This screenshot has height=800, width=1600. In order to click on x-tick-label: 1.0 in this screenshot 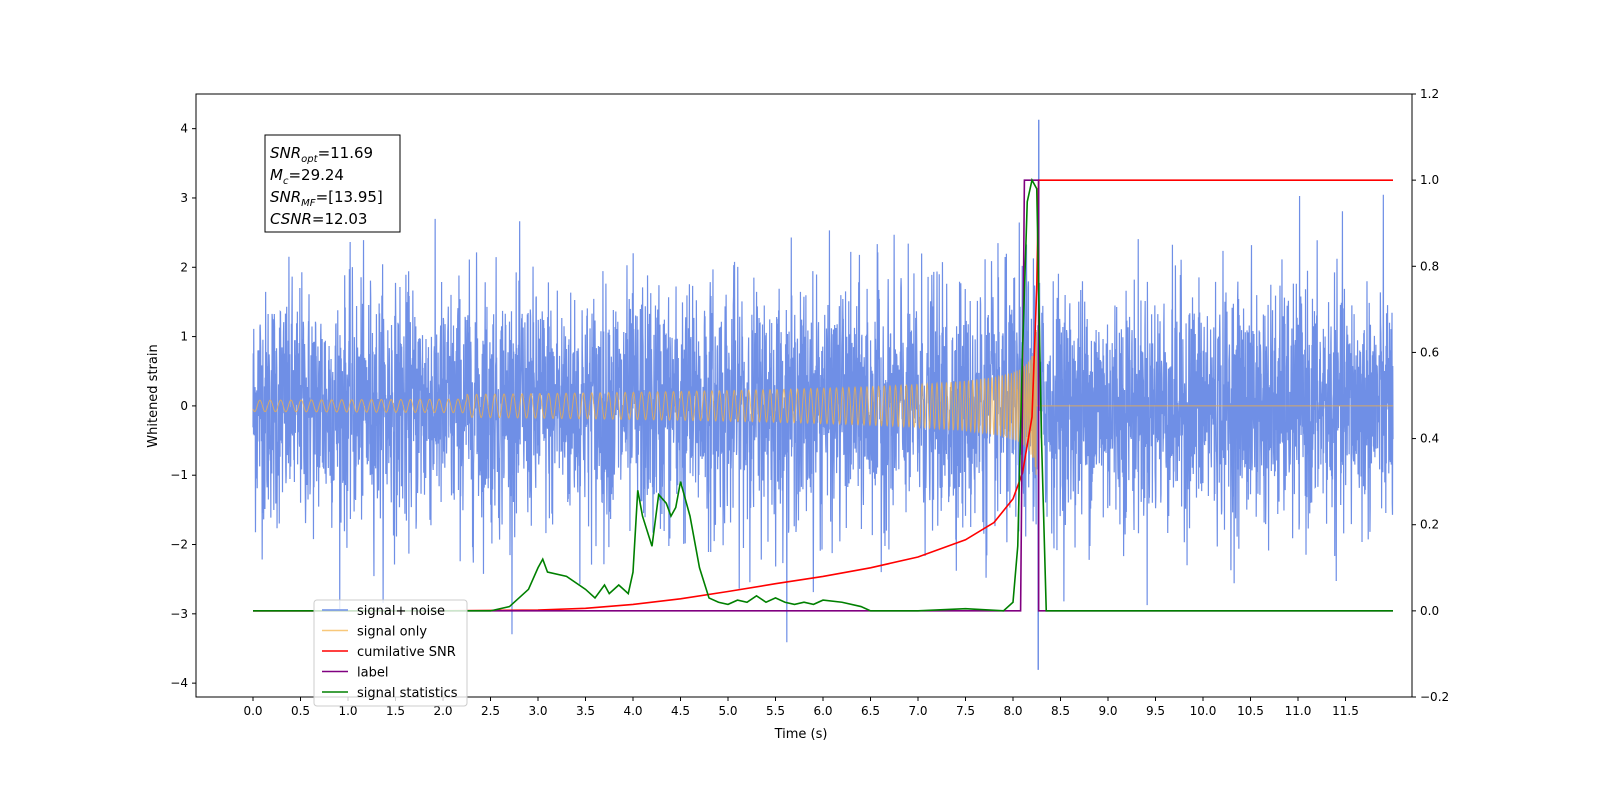, I will do `click(347, 711)`.